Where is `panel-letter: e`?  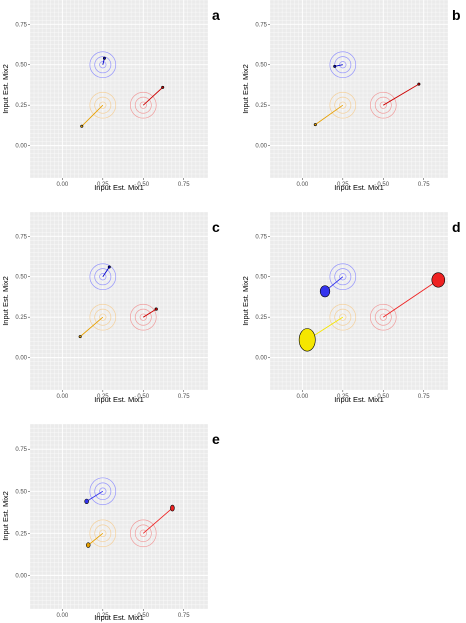 panel-letter: e is located at coordinates (216, 439).